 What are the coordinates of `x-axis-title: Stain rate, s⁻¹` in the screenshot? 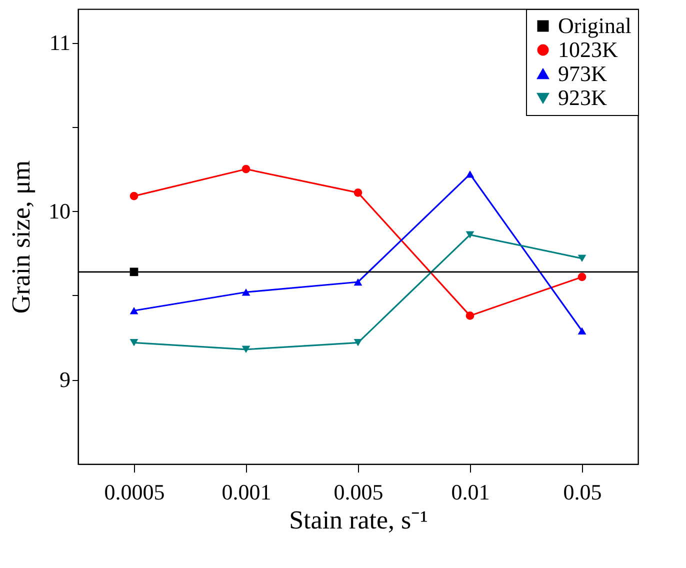 It's located at (358, 520).